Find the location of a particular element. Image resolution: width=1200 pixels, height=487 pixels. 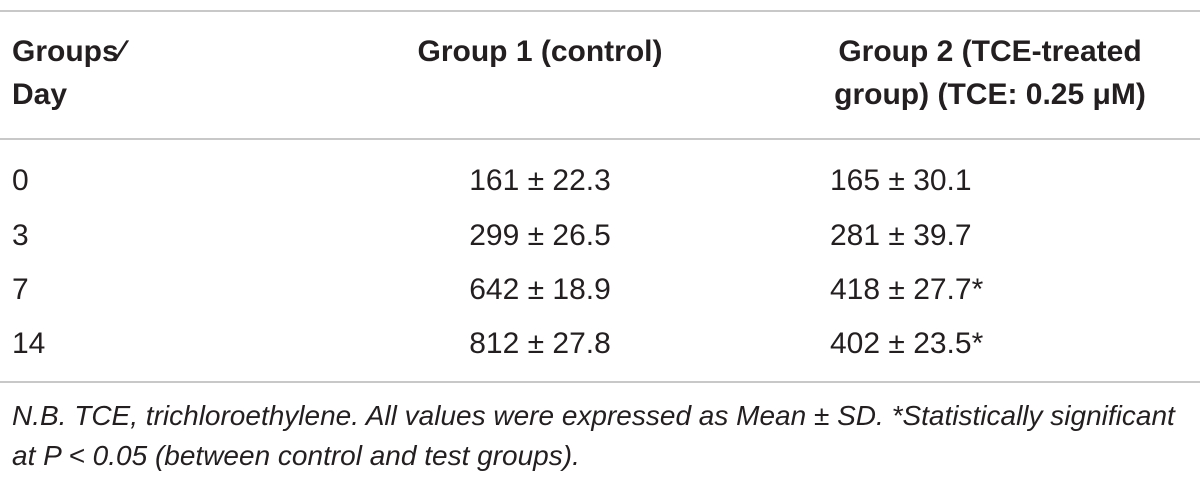

table-cell-group2: 281 ± 39.7 is located at coordinates (901, 235).